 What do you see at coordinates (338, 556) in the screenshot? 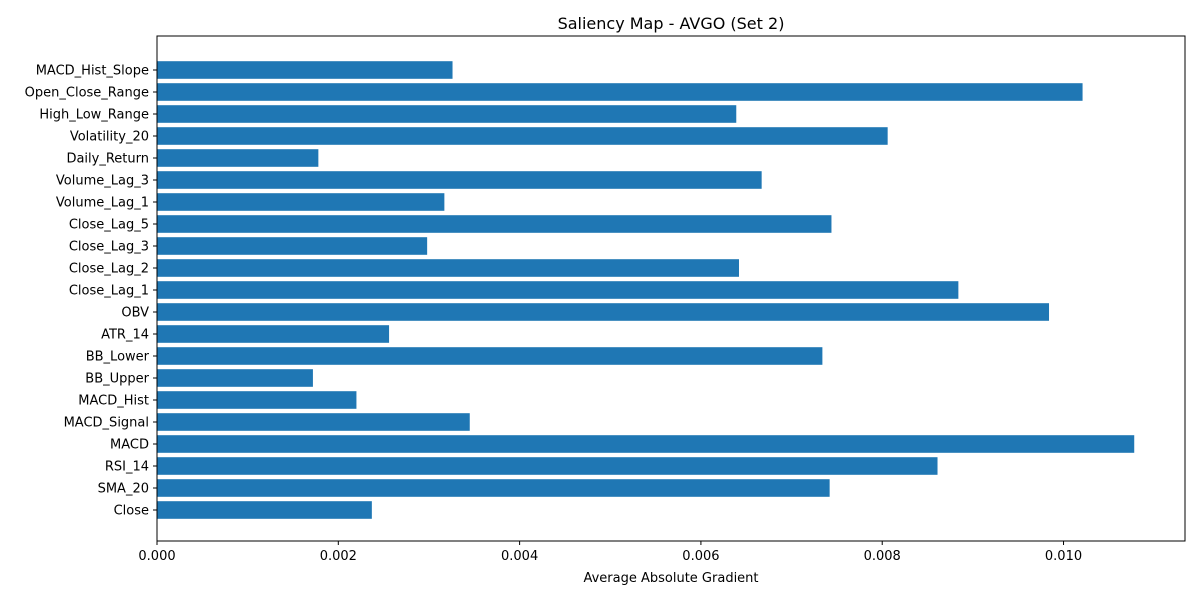
I see `x-tick-label: 0.002` at bounding box center [338, 556].